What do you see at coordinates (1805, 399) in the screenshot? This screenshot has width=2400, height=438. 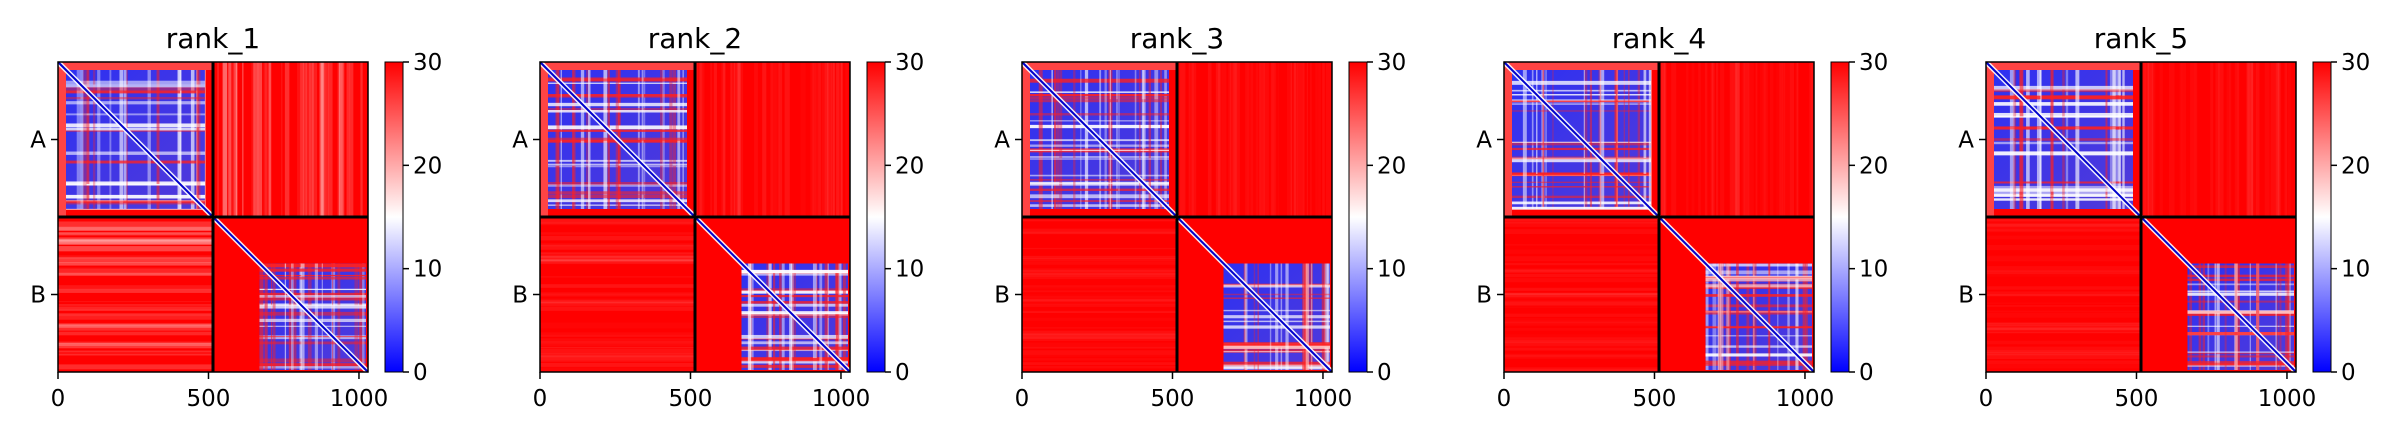 I see `x-tick-label: 1000` at bounding box center [1805, 399].